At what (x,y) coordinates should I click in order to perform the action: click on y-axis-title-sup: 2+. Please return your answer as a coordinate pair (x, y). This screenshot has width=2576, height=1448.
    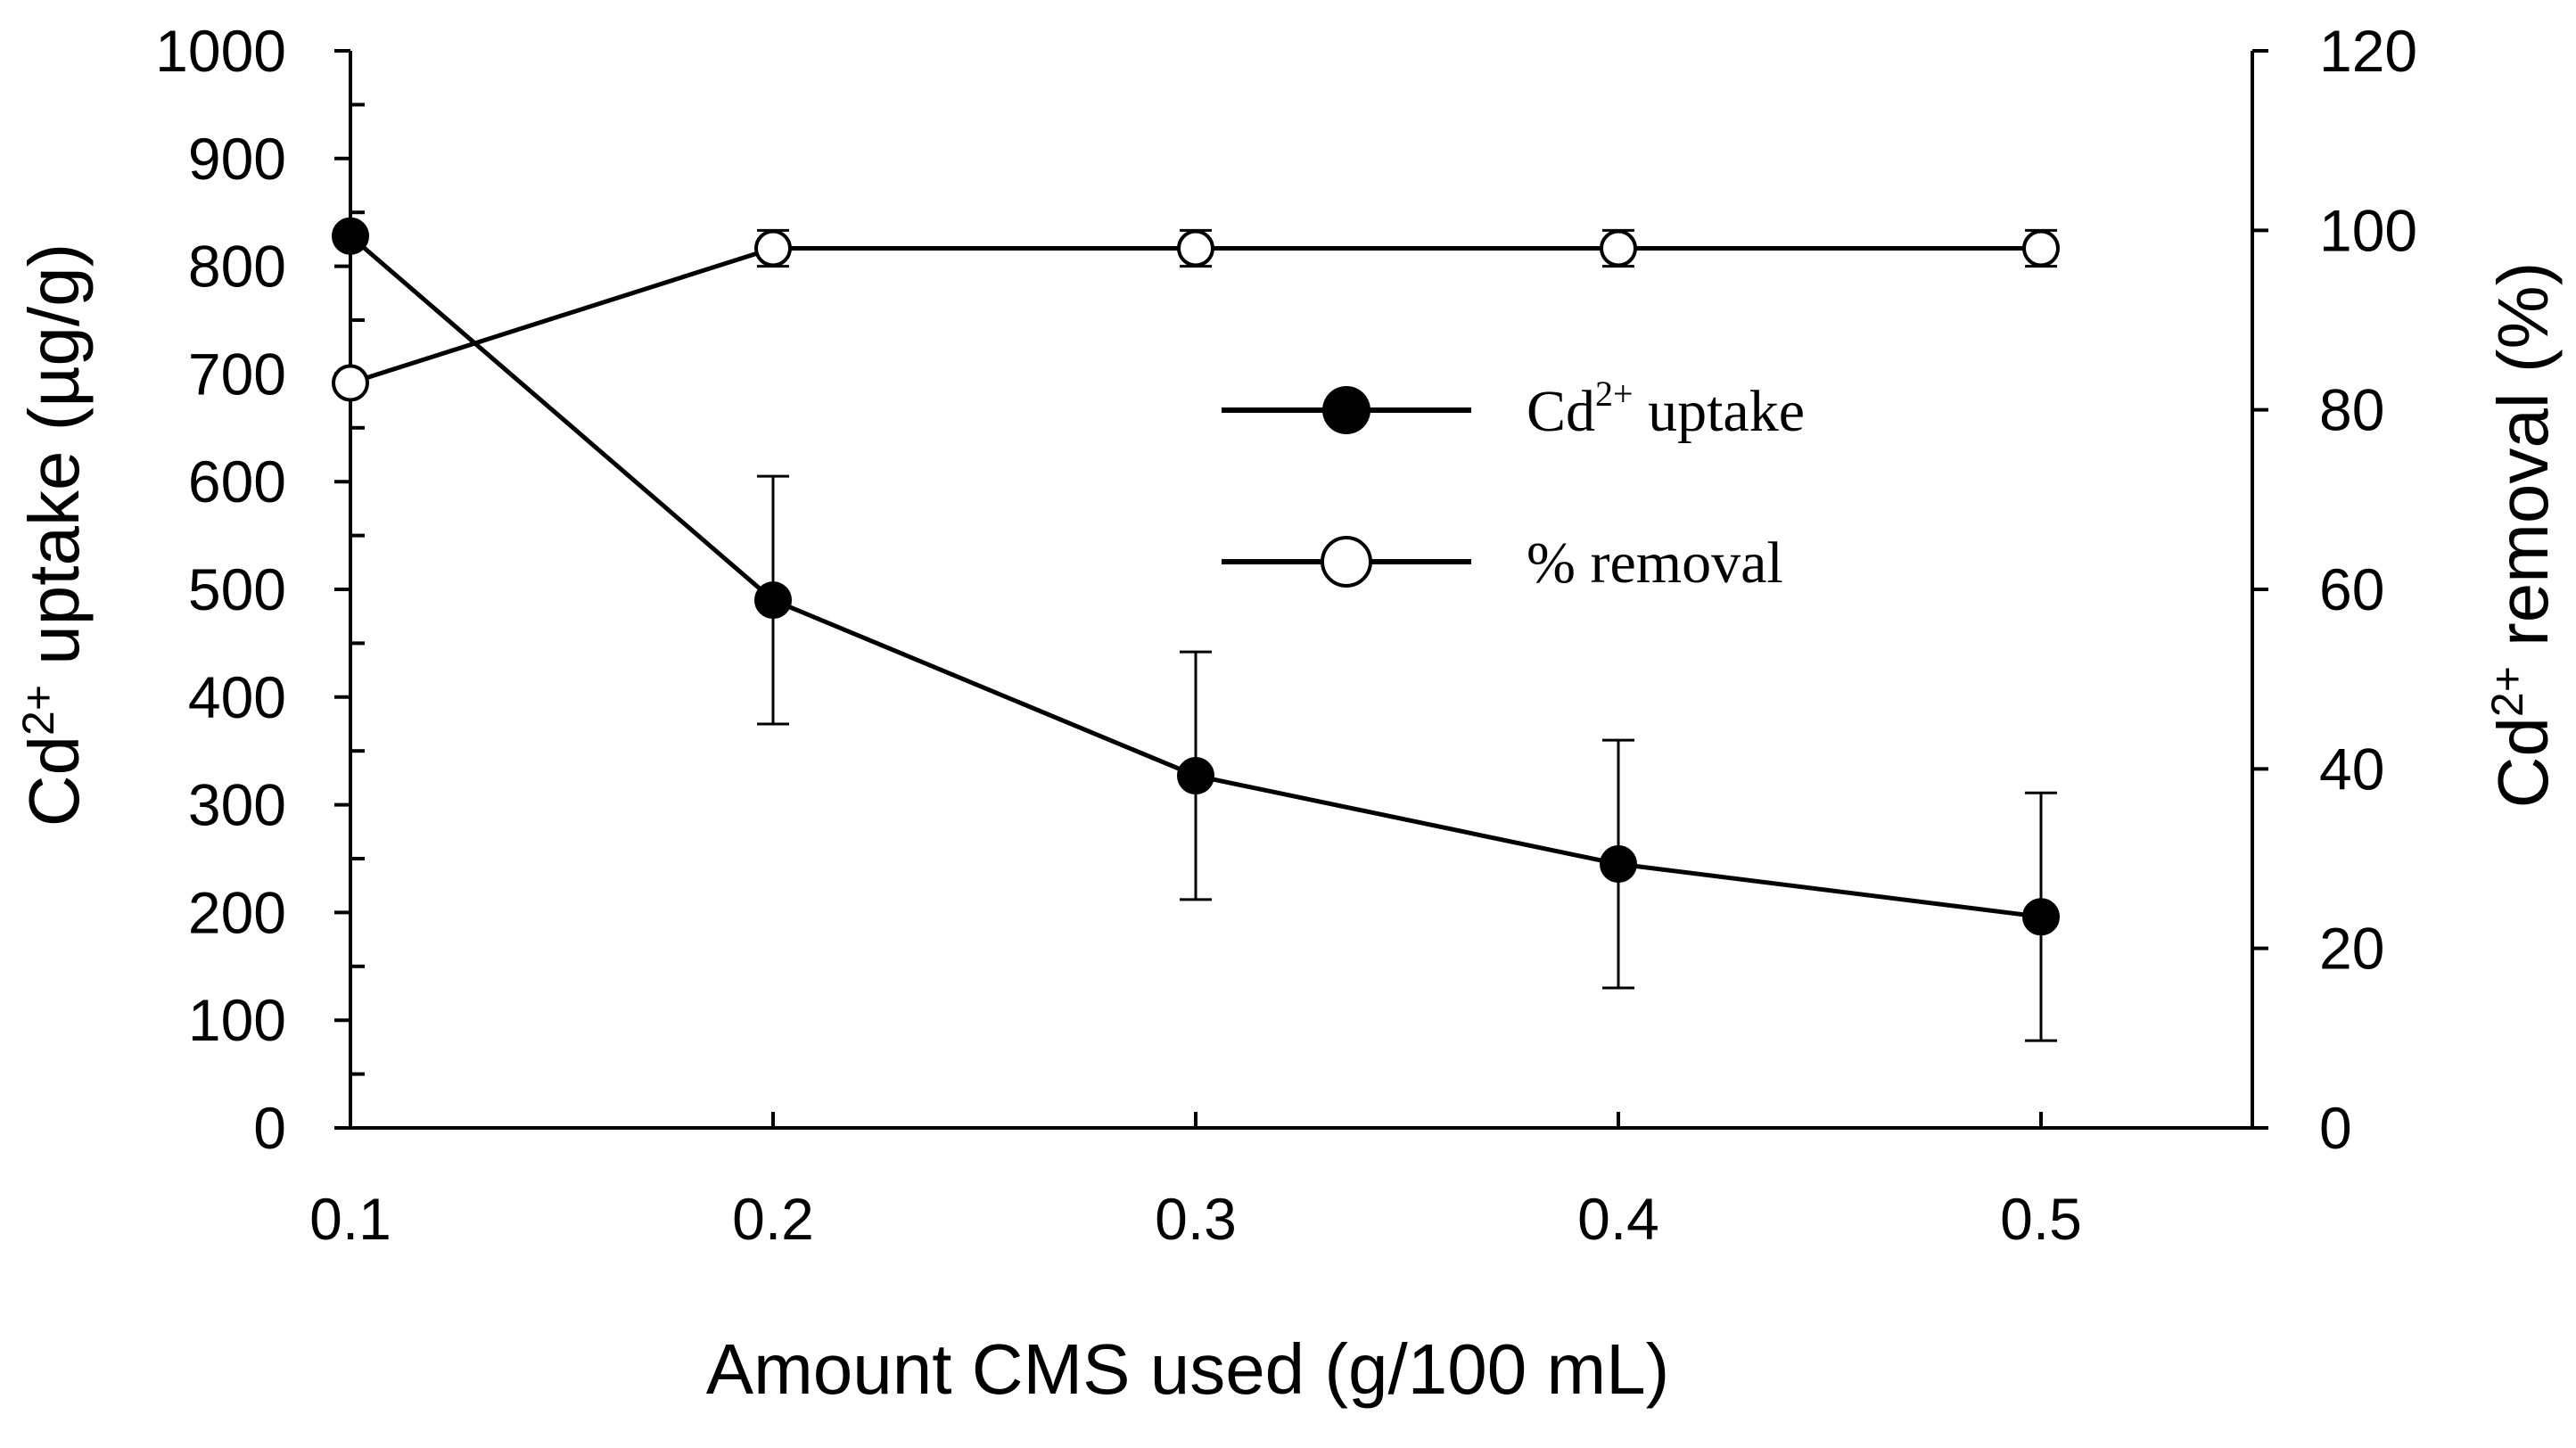
    Looking at the image, I should click on (38, 710).